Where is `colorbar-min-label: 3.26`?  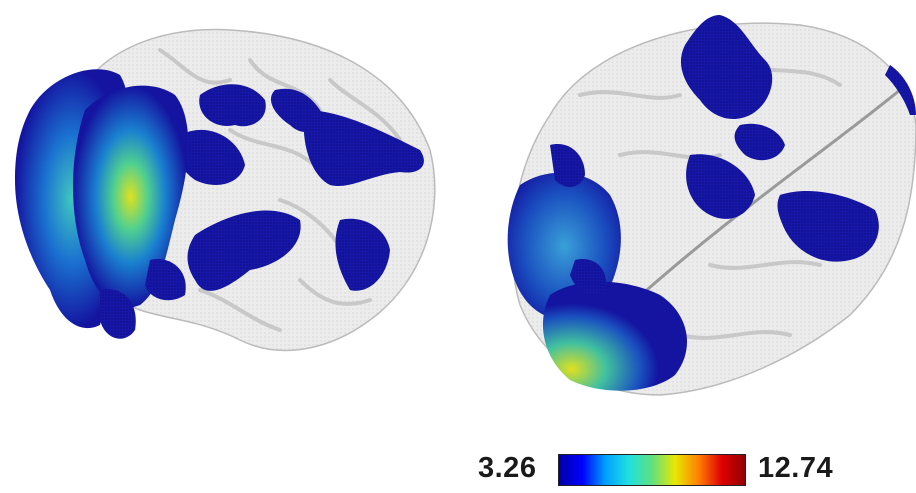 colorbar-min-label: 3.26 is located at coordinates (507, 468).